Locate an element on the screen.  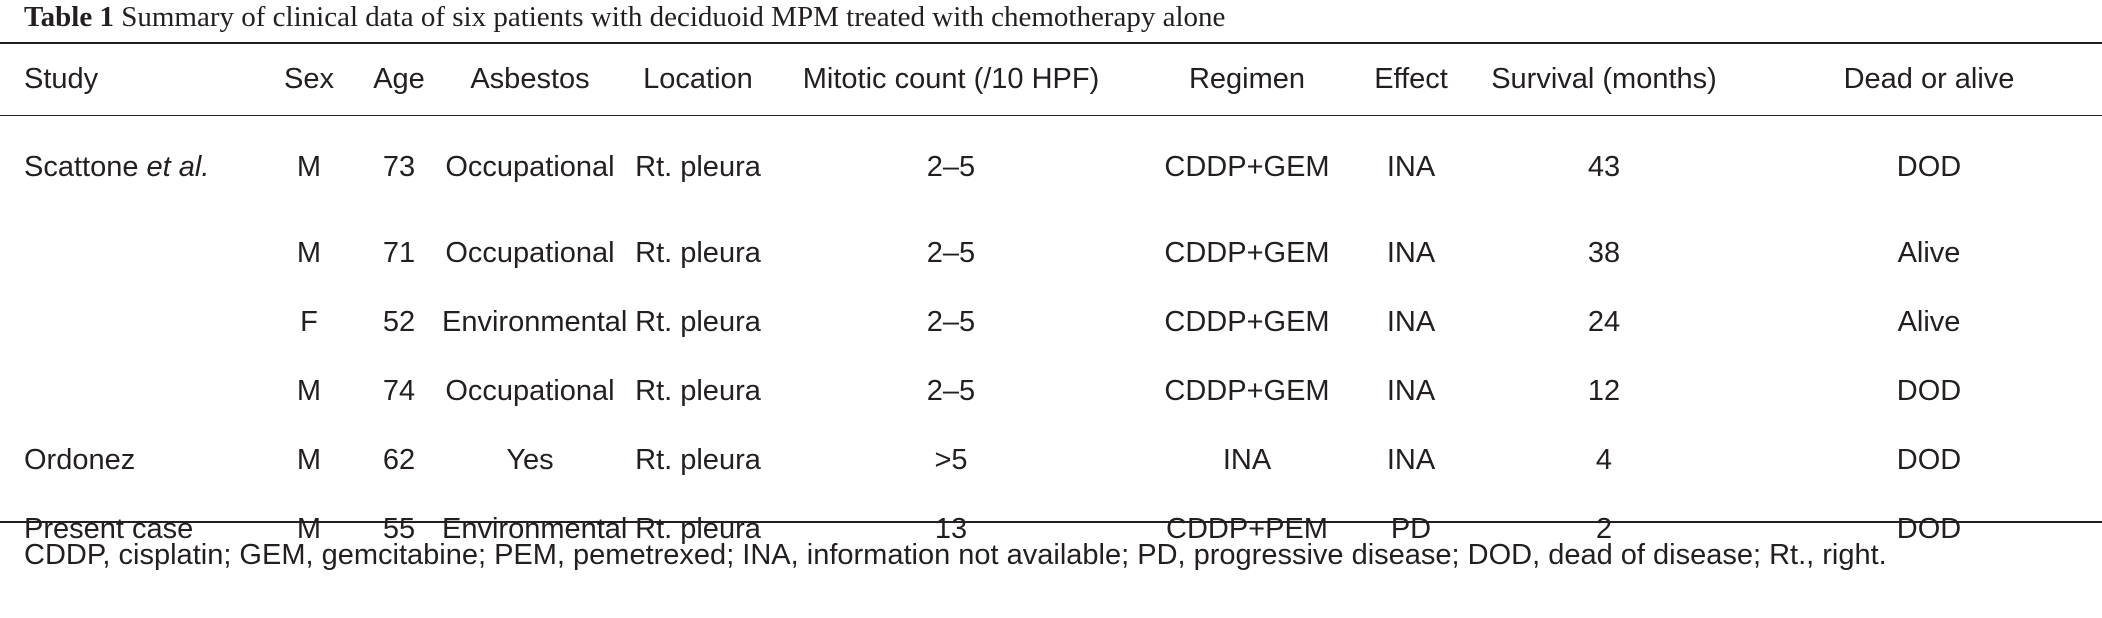
header-sex: Sex is located at coordinates (309, 79).